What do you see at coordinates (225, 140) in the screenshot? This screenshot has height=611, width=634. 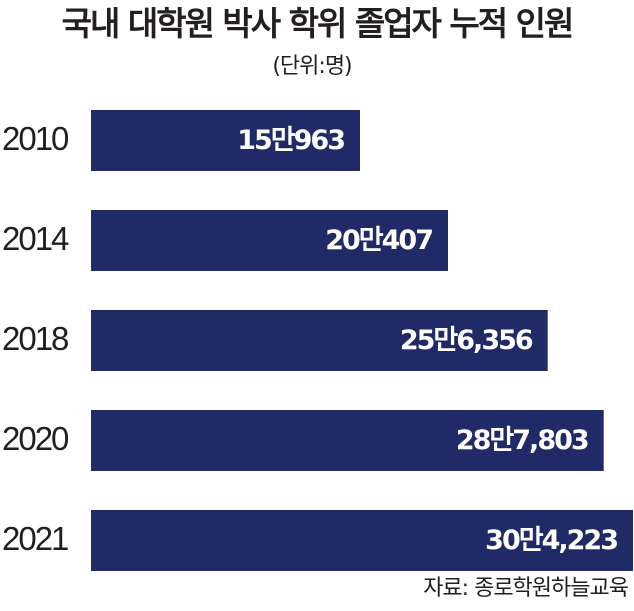 I see `bar-2010` at bounding box center [225, 140].